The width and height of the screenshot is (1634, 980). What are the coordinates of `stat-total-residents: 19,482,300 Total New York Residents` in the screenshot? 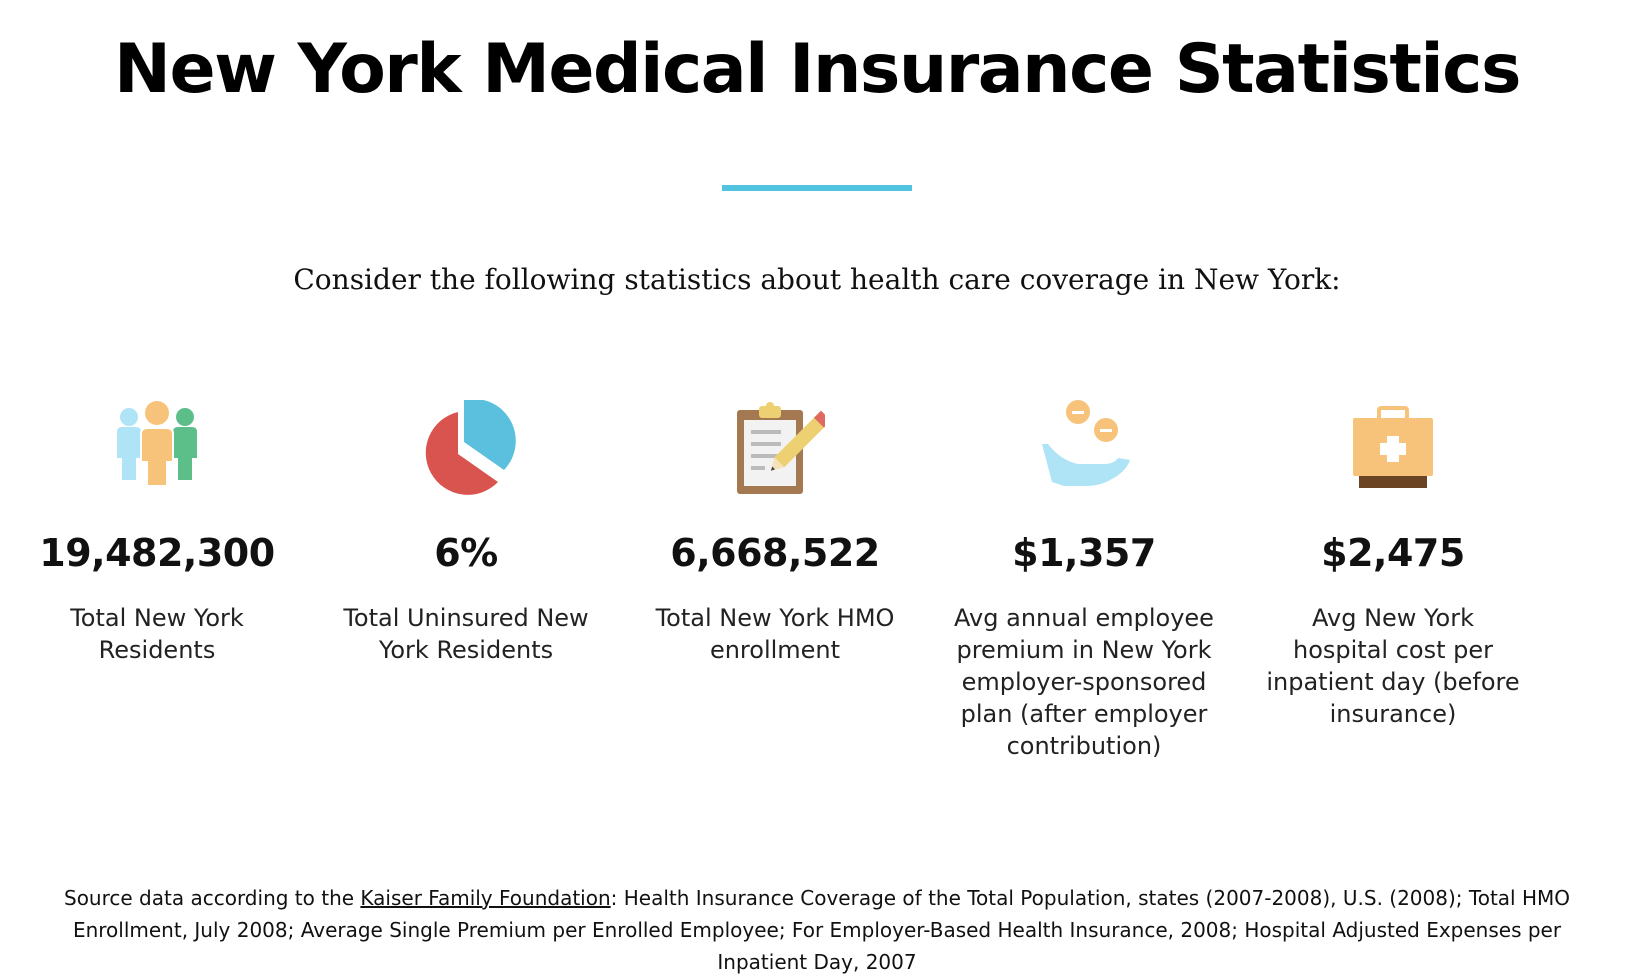 It's located at (157, 533).